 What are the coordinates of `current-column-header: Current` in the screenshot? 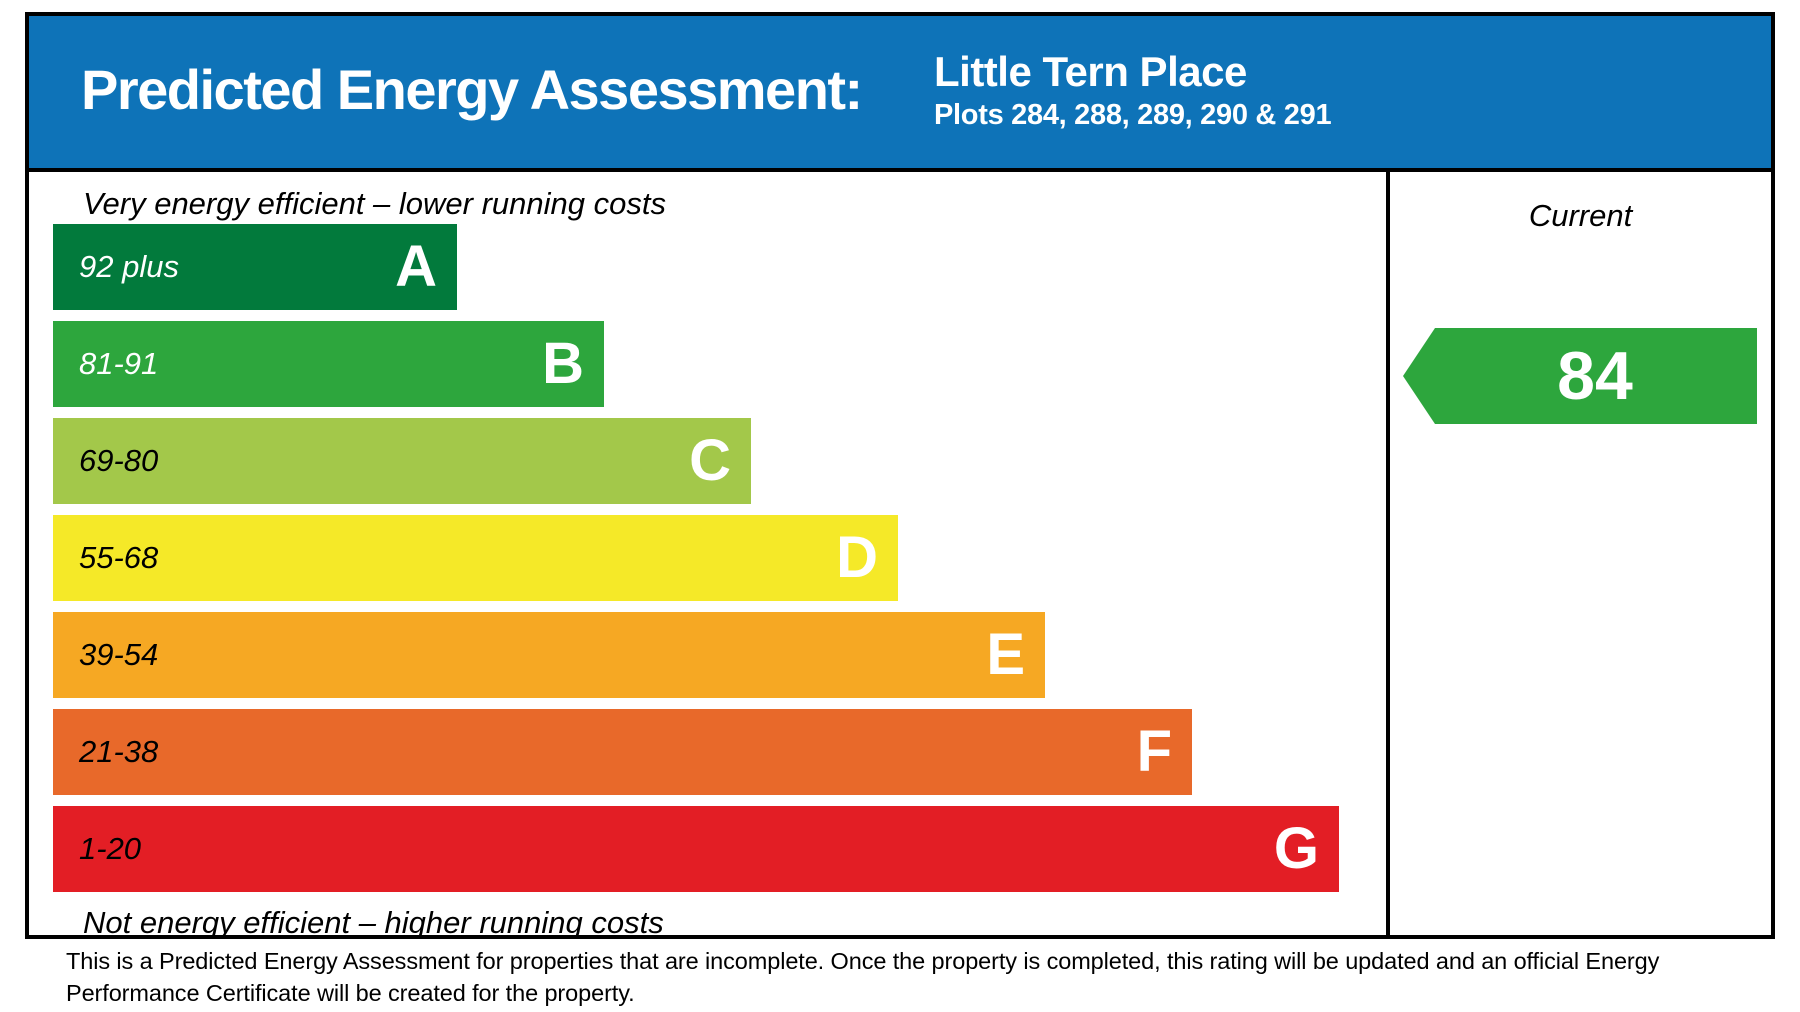 It's located at (1580, 215).